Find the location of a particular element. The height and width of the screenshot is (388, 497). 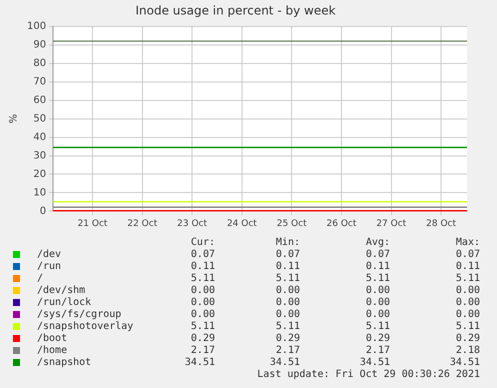

x-tick-label: 28 Oct is located at coordinates (441, 223).